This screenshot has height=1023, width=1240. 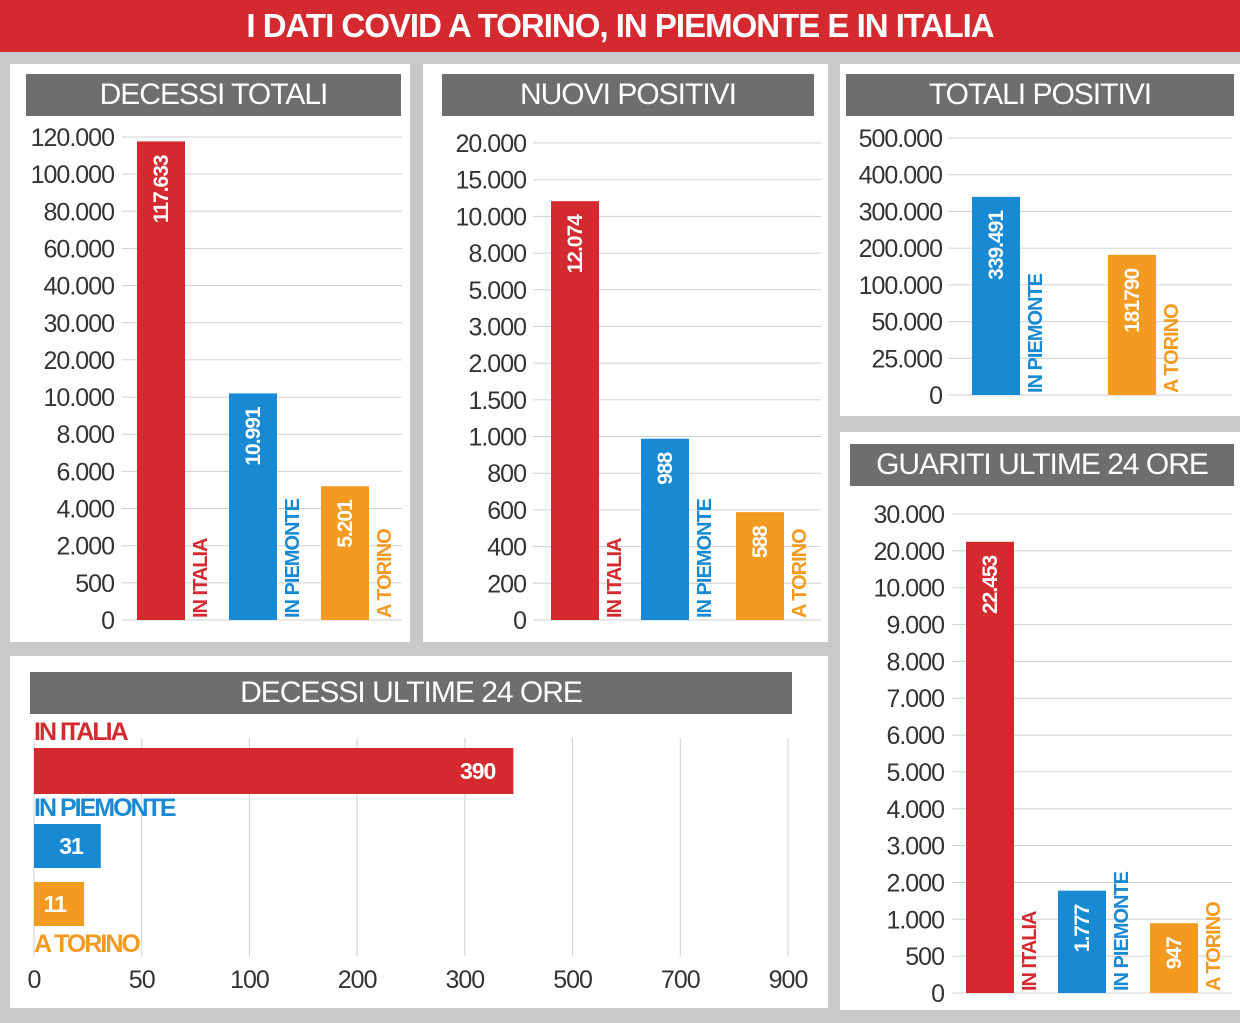 I want to click on y-tick-label: 6.000, so click(x=915, y=736).